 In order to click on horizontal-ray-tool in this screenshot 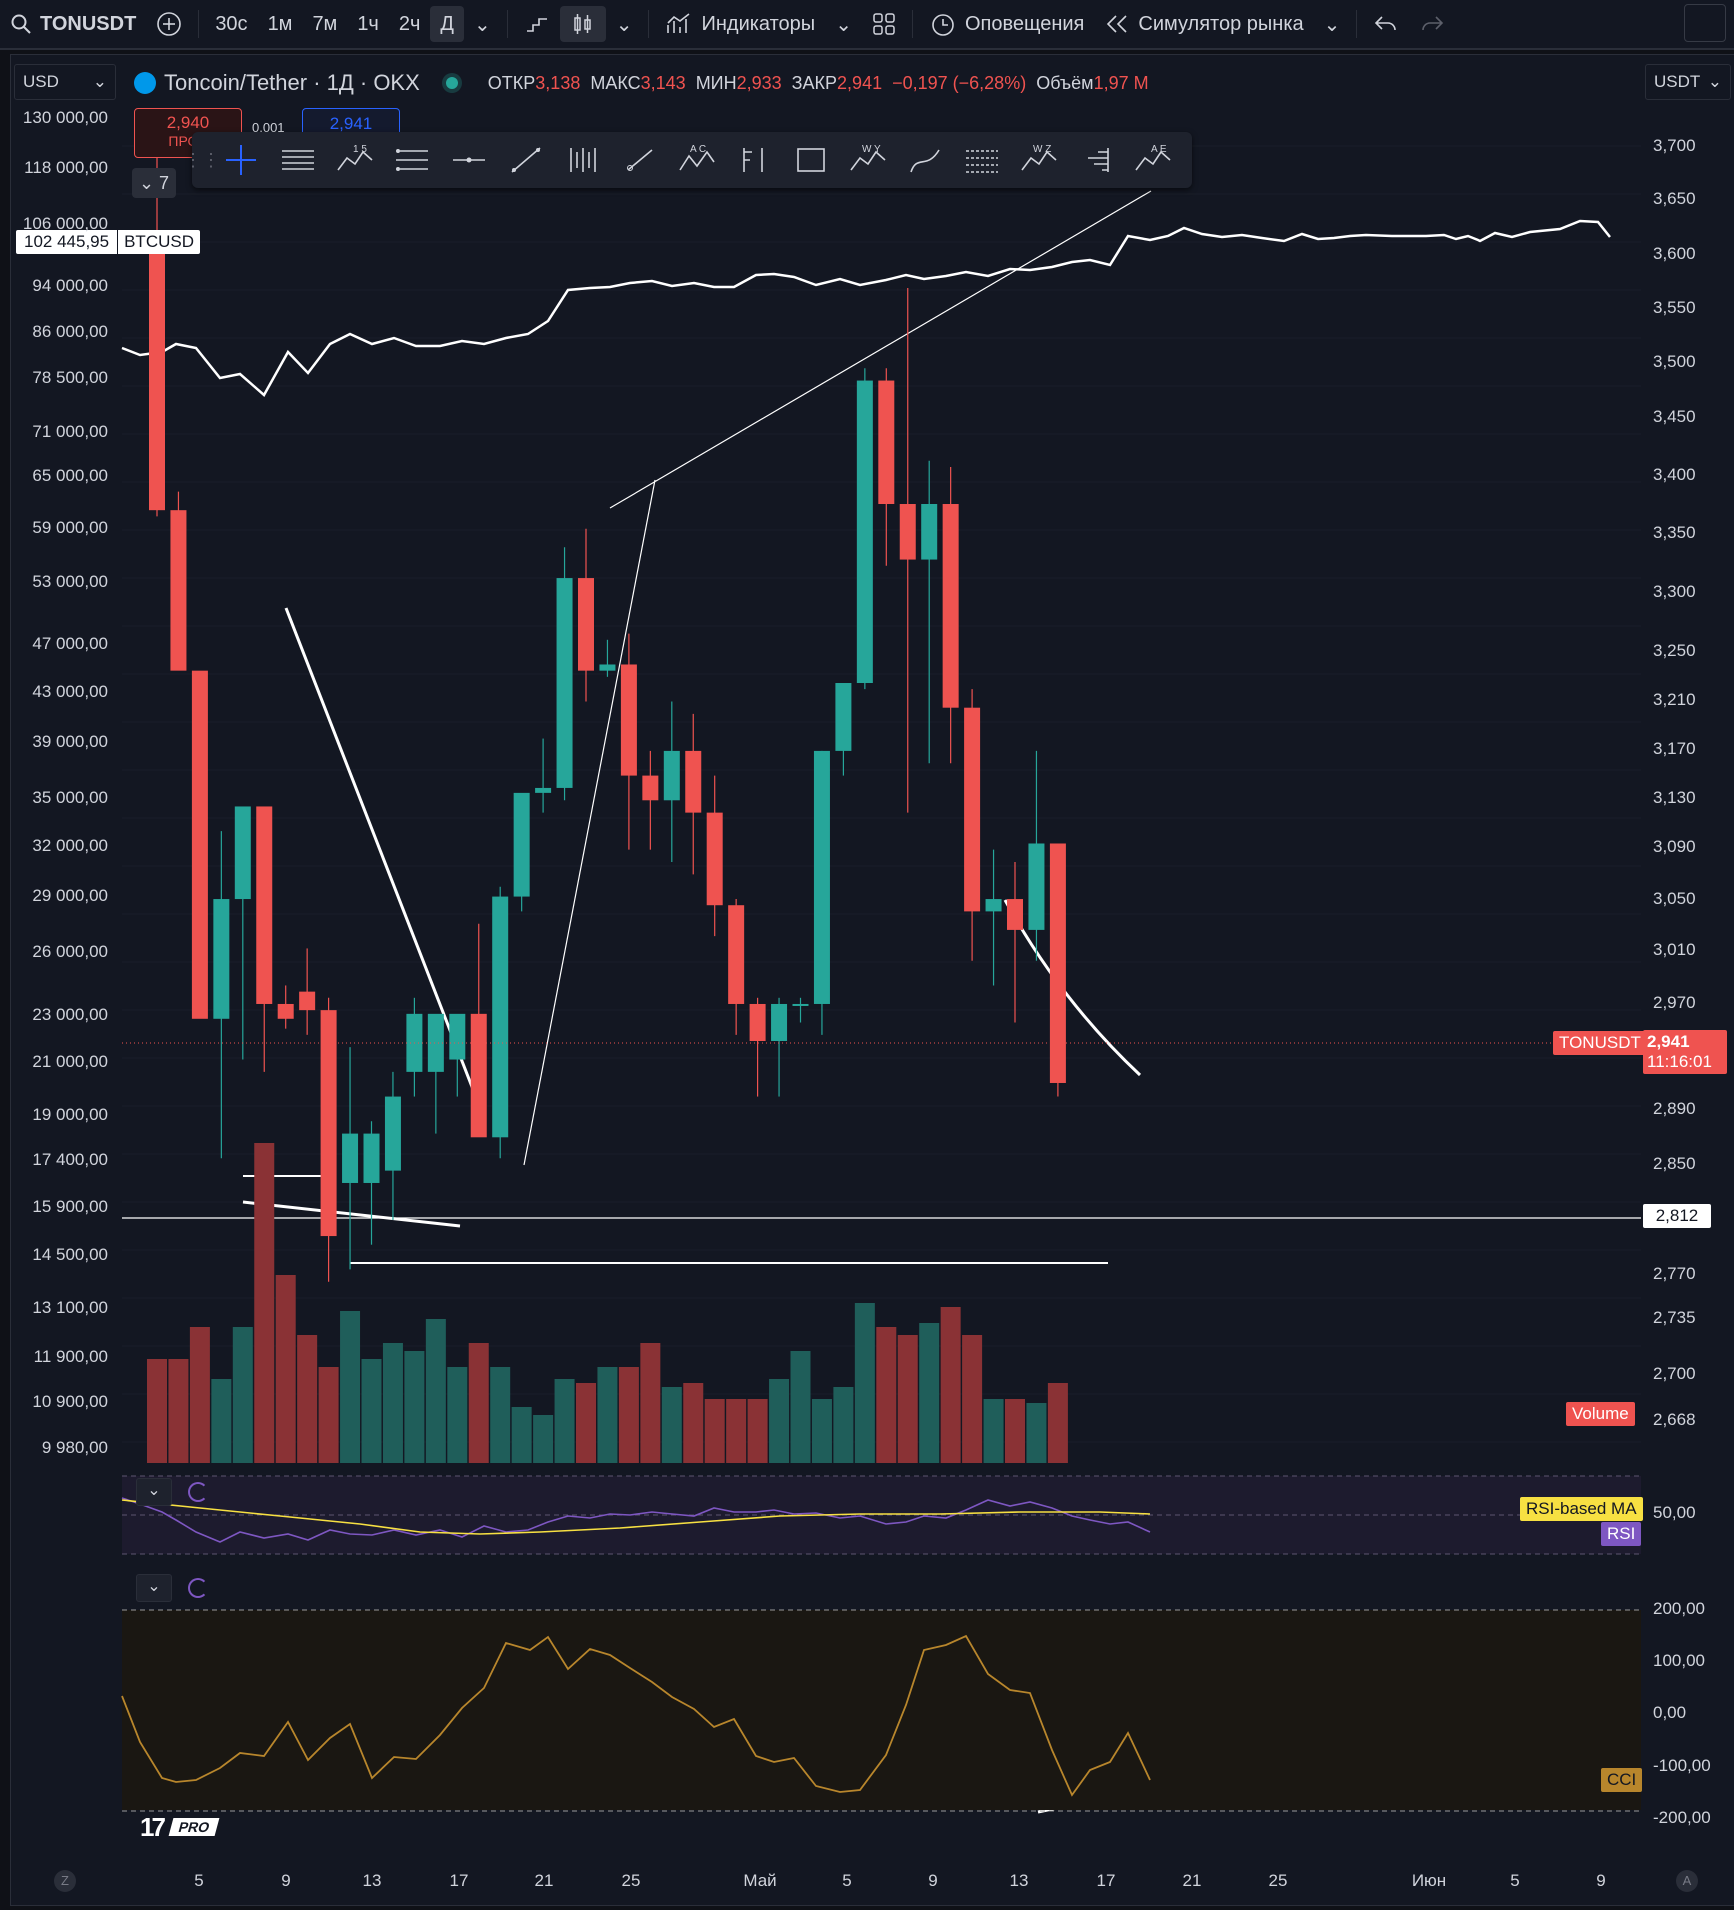, I will do `click(468, 160)`.